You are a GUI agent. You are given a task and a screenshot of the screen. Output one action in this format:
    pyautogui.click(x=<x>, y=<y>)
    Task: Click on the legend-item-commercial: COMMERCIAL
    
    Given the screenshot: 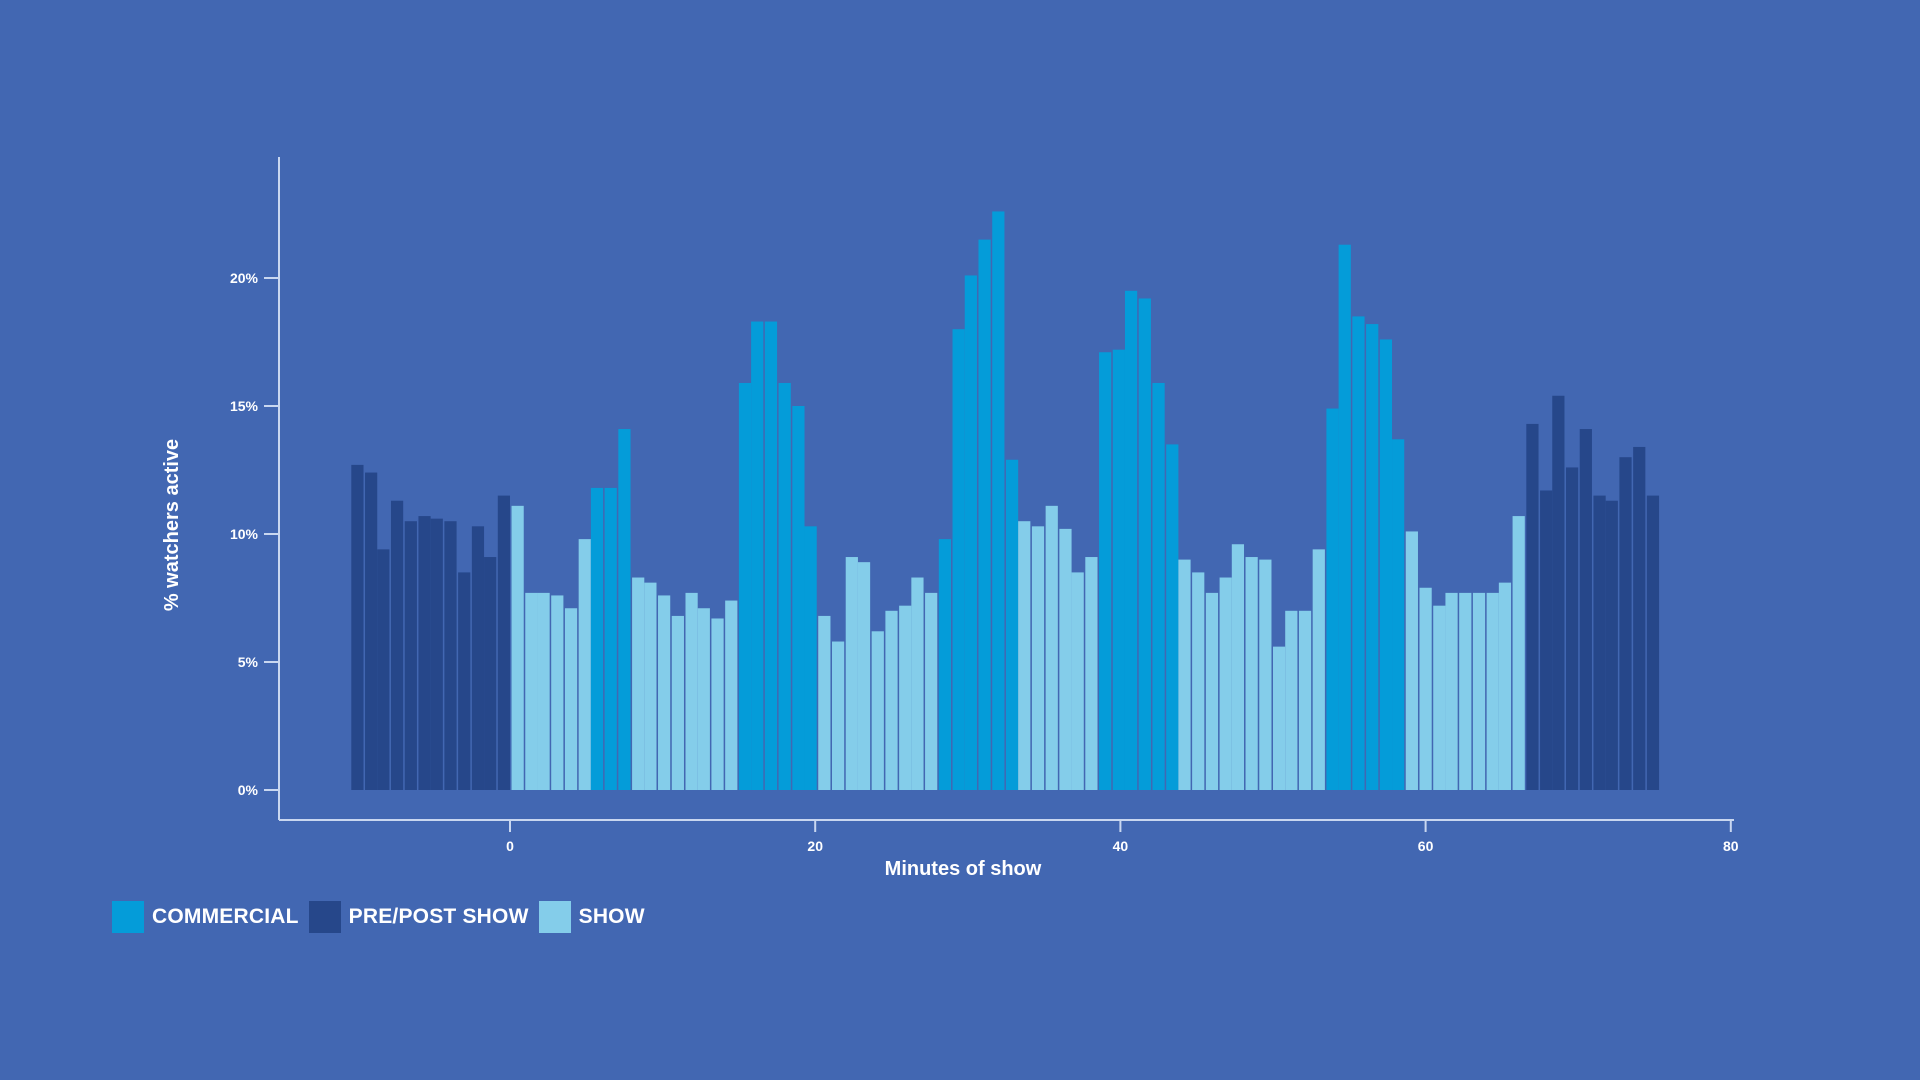 What is the action you would take?
    pyautogui.click(x=205, y=917)
    